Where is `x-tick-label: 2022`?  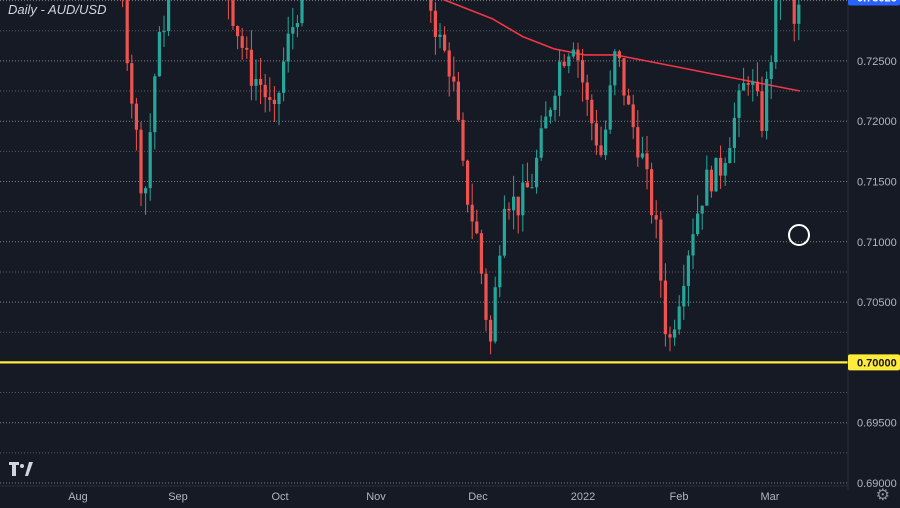 x-tick-label: 2022 is located at coordinates (583, 497).